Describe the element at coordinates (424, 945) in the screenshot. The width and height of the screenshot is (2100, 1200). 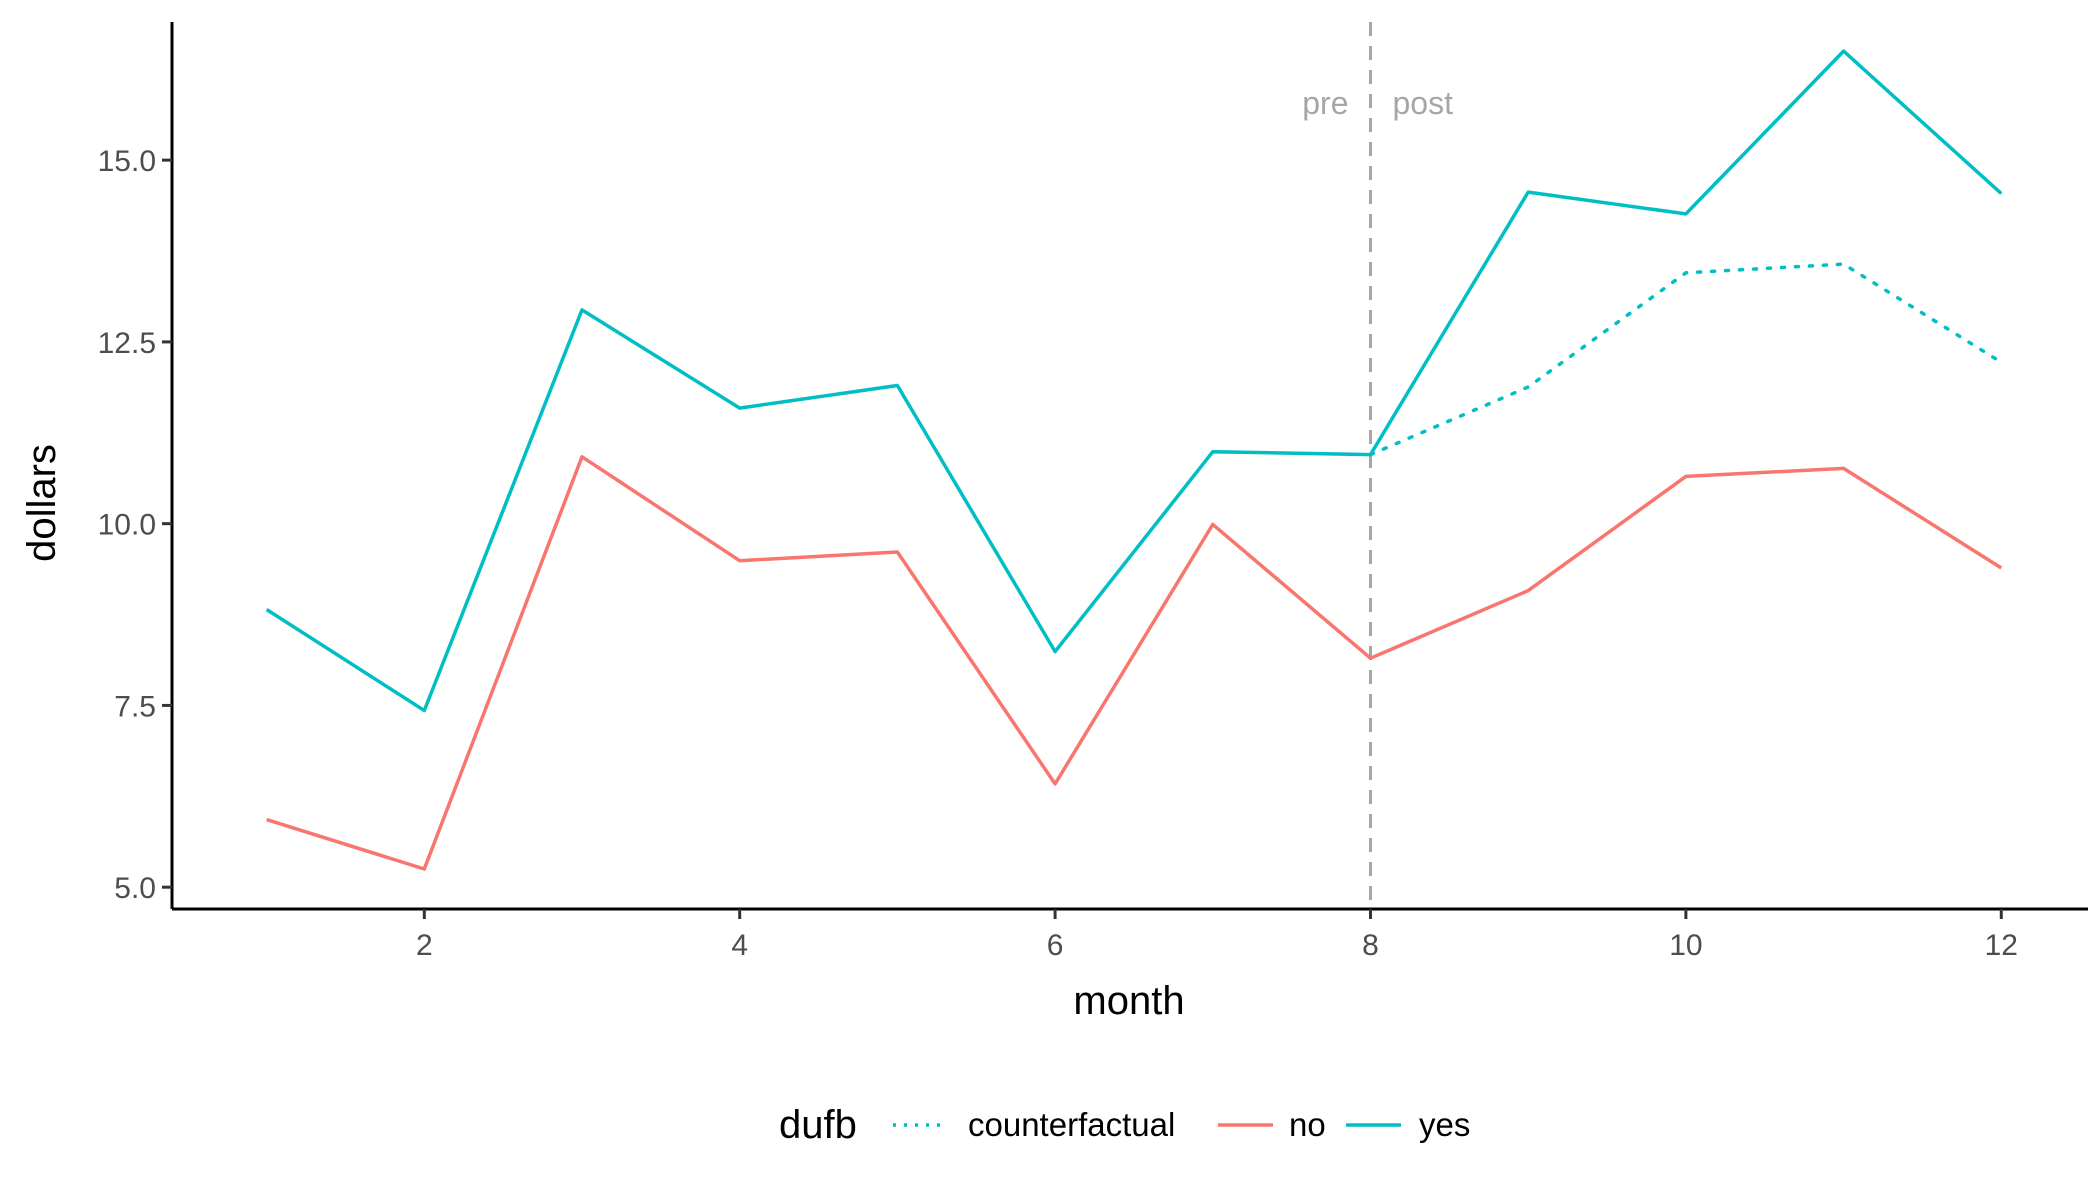
I see `x-tick-label: 2` at that location.